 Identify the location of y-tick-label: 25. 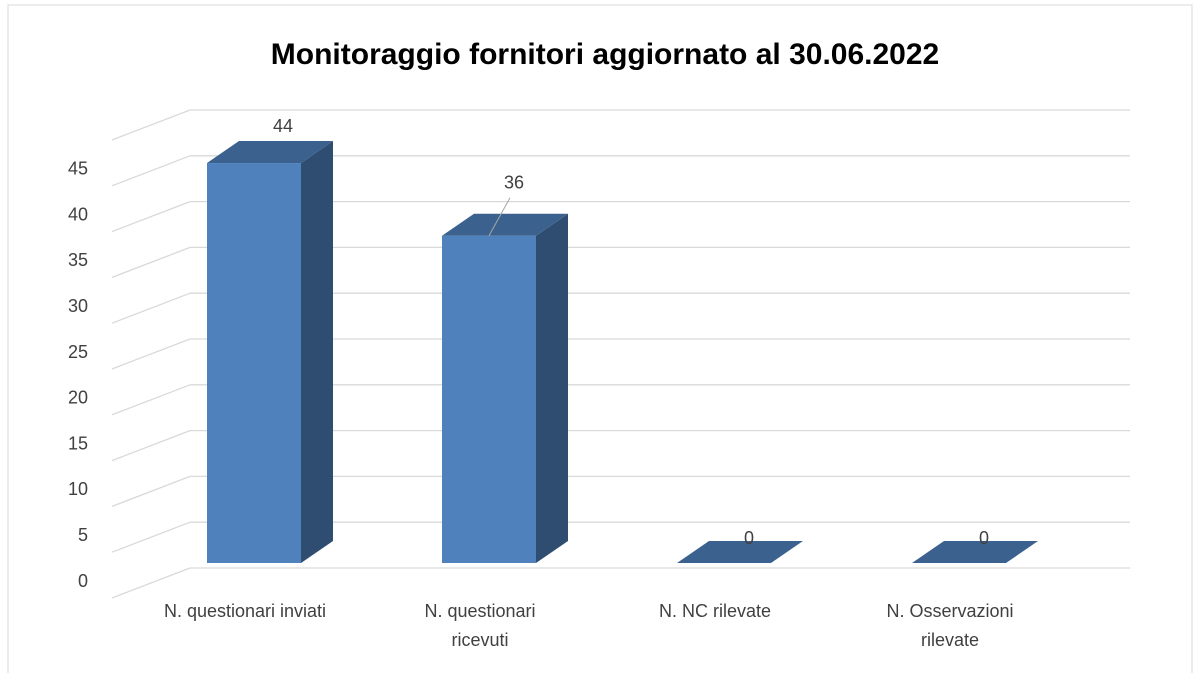
(78, 352).